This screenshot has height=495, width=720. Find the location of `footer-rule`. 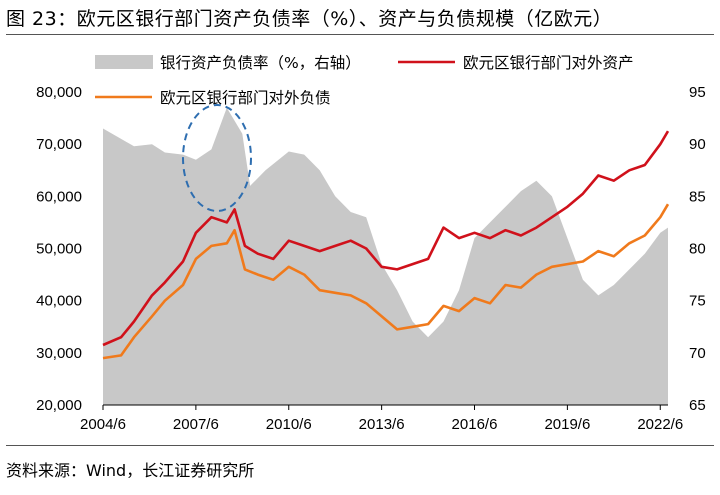

footer-rule is located at coordinates (360, 445).